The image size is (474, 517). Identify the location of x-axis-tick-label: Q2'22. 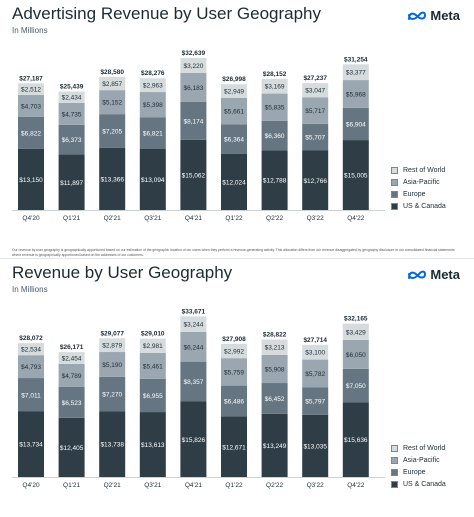
(275, 218).